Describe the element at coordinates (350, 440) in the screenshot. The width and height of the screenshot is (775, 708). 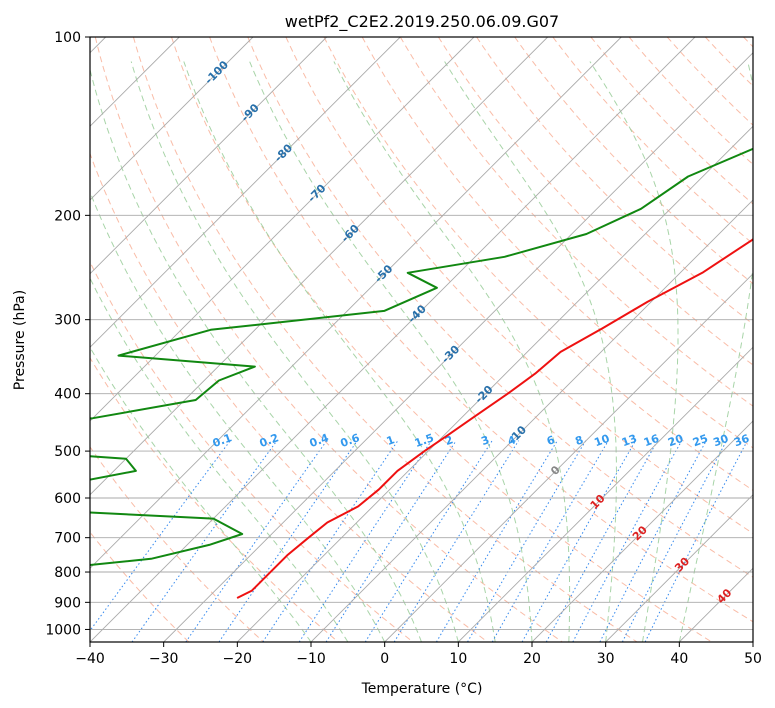
I see `mixing-ratio-label: 0.6` at that location.